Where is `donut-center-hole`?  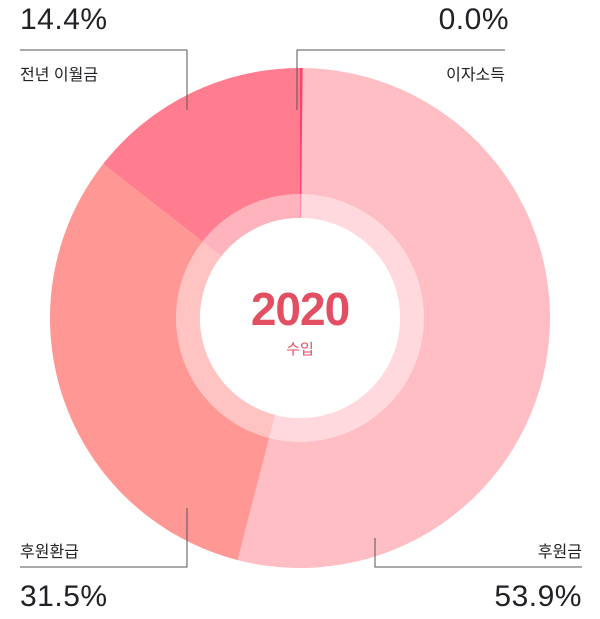
donut-center-hole is located at coordinates (300, 318).